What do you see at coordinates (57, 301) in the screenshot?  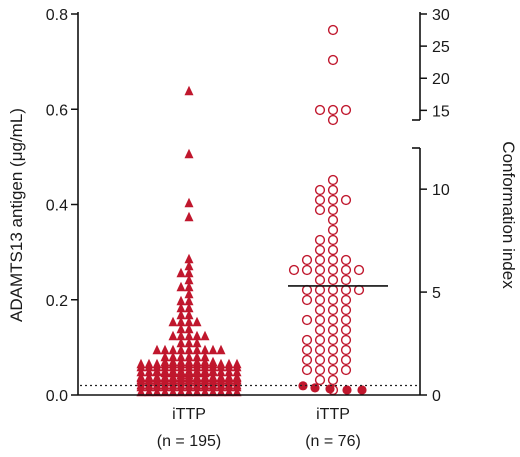 I see `left-tick-label: 0.2` at bounding box center [57, 301].